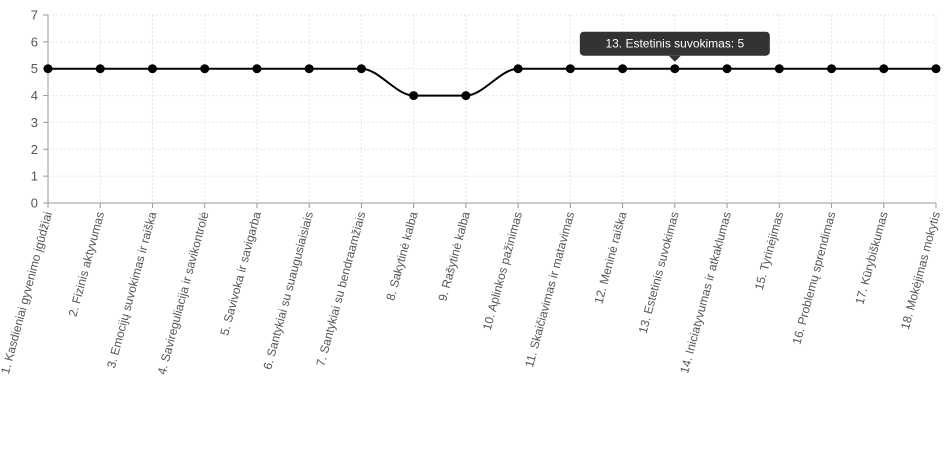  I want to click on y-tick-label: 3, so click(34, 122).